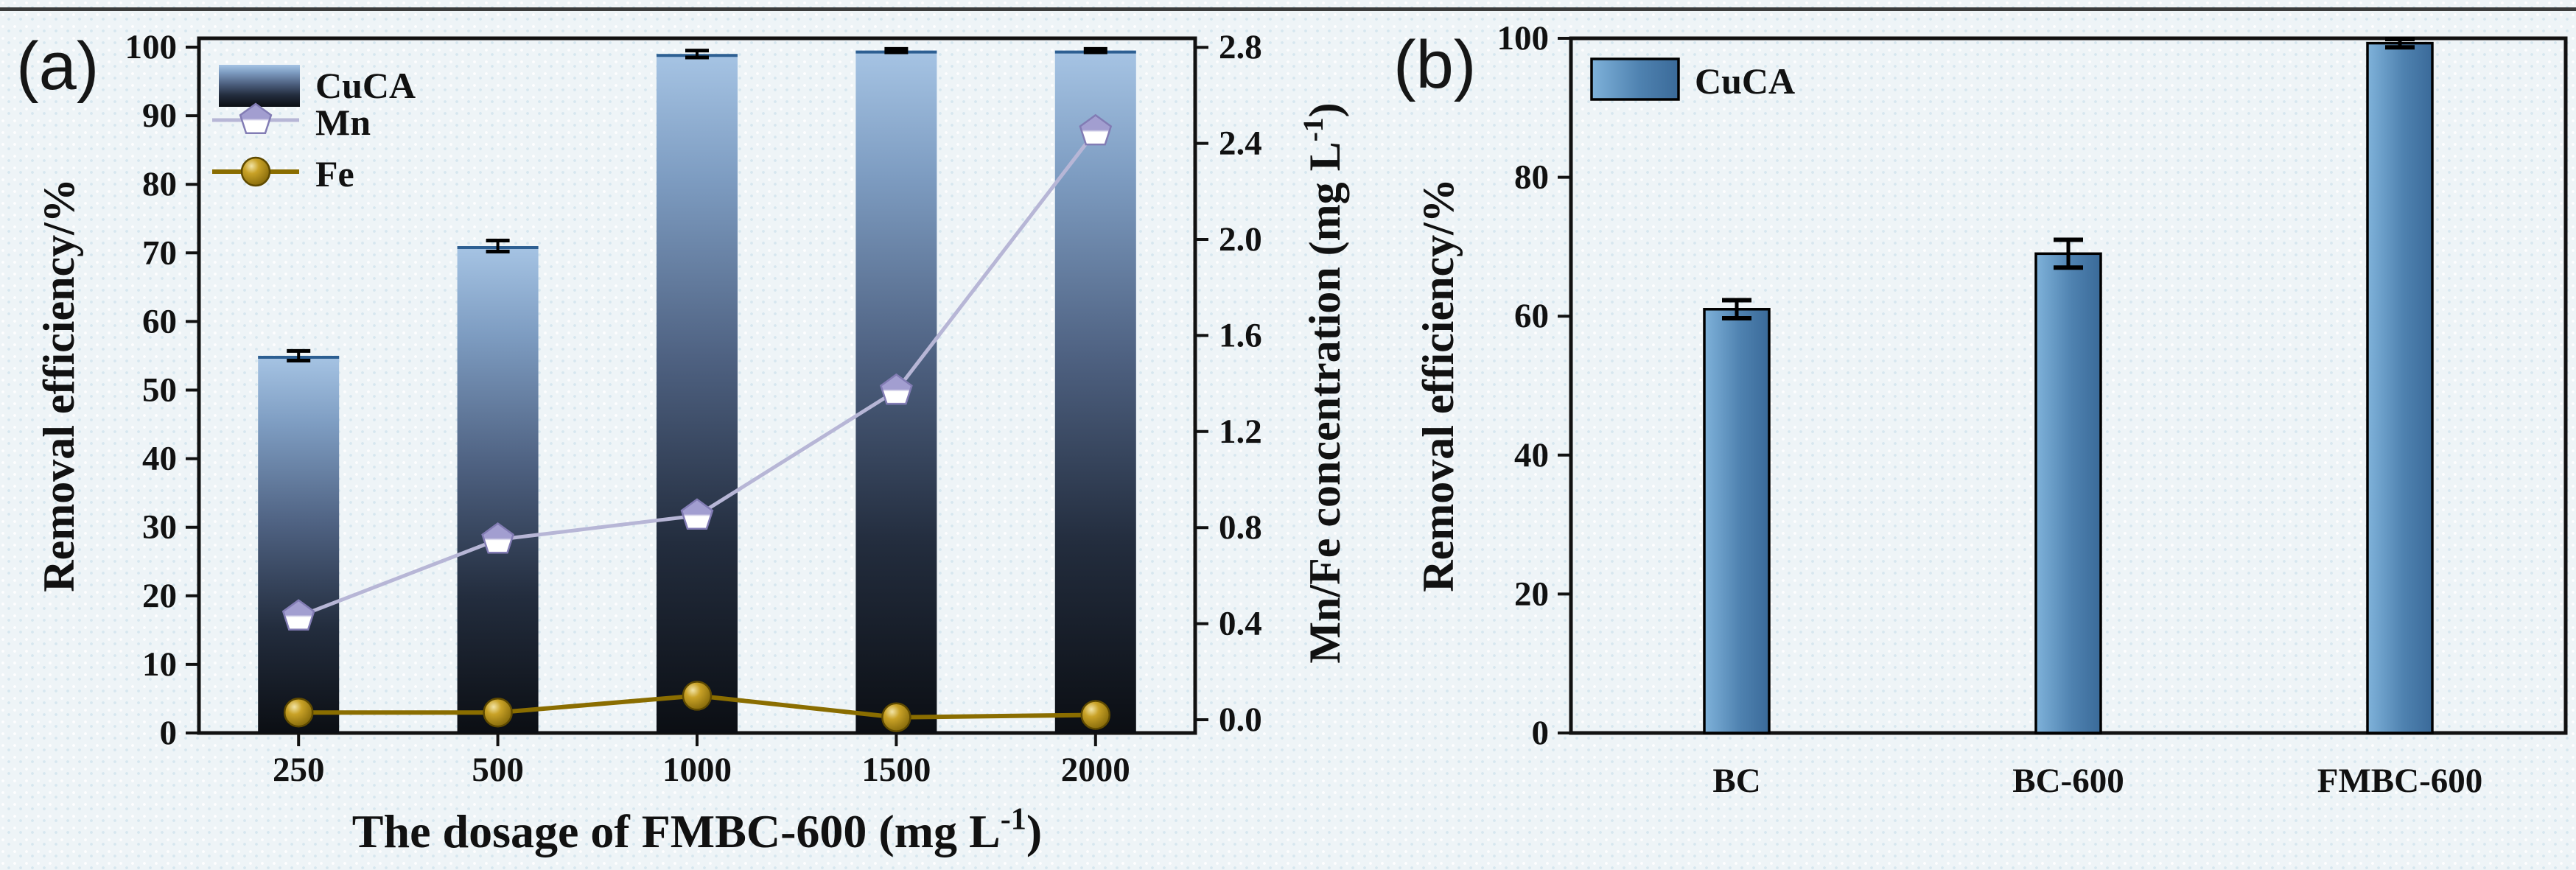  What do you see at coordinates (57, 66) in the screenshot?
I see `panel-a-tag: (a)` at bounding box center [57, 66].